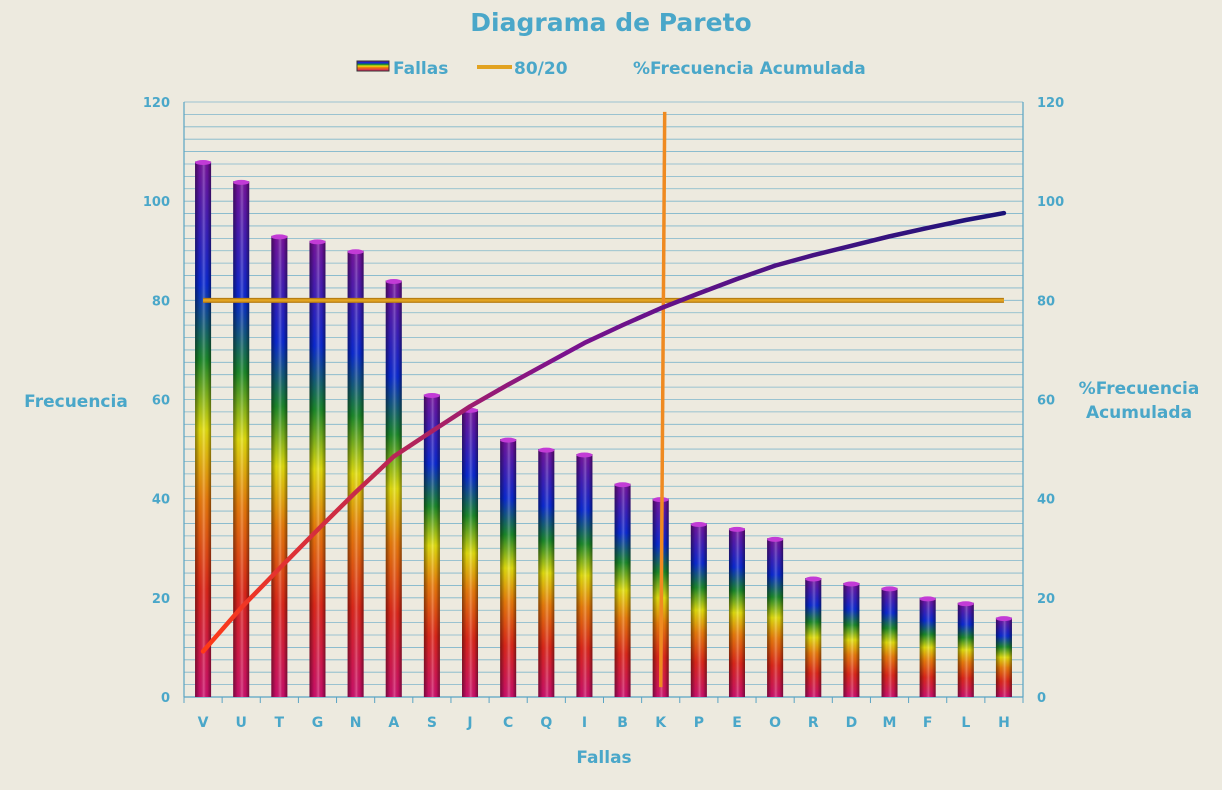 Image resolution: width=1222 pixels, height=790 pixels. I want to click on y-tick-label: 0, so click(165, 698).